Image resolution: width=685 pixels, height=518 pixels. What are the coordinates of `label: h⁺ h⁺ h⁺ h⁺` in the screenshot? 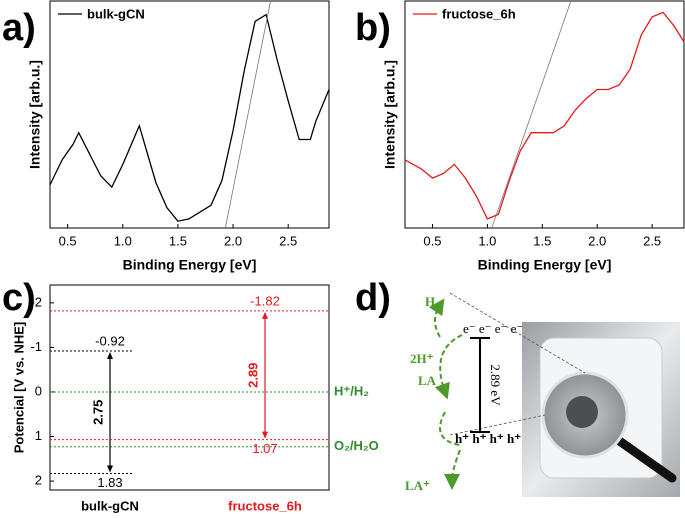 It's located at (488, 438).